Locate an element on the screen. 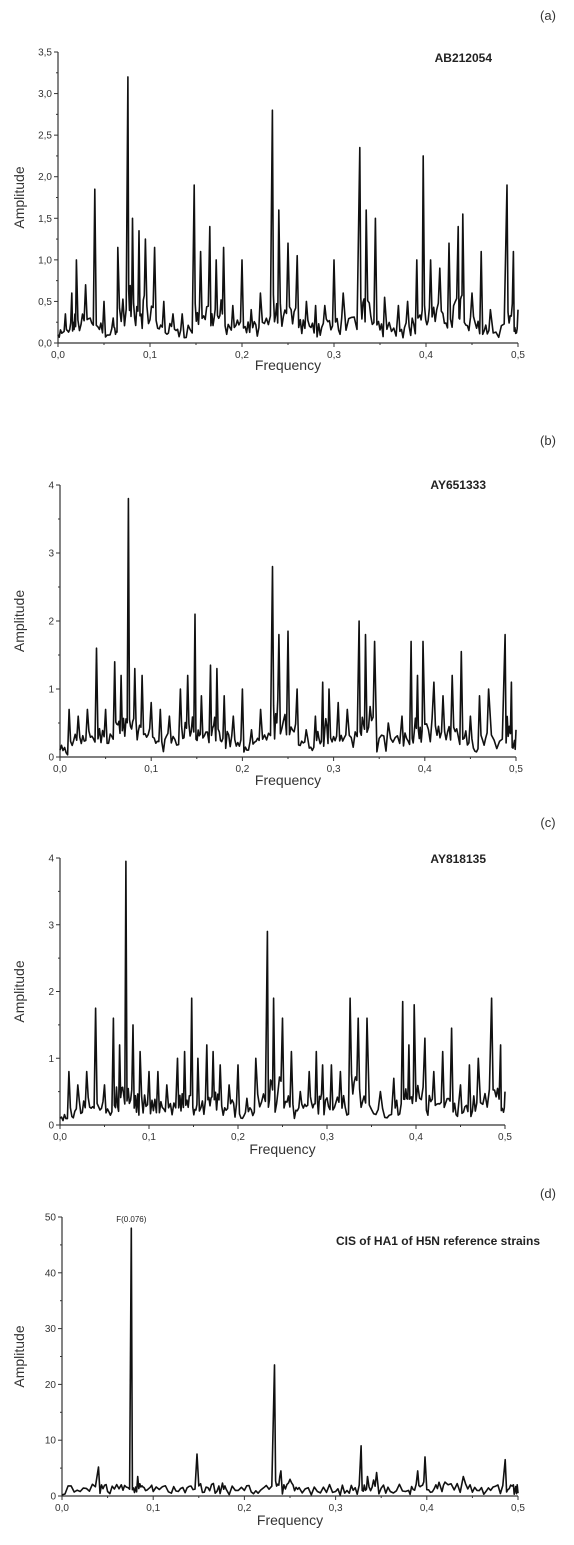  y-tick-label: 30 is located at coordinates (51, 1329).